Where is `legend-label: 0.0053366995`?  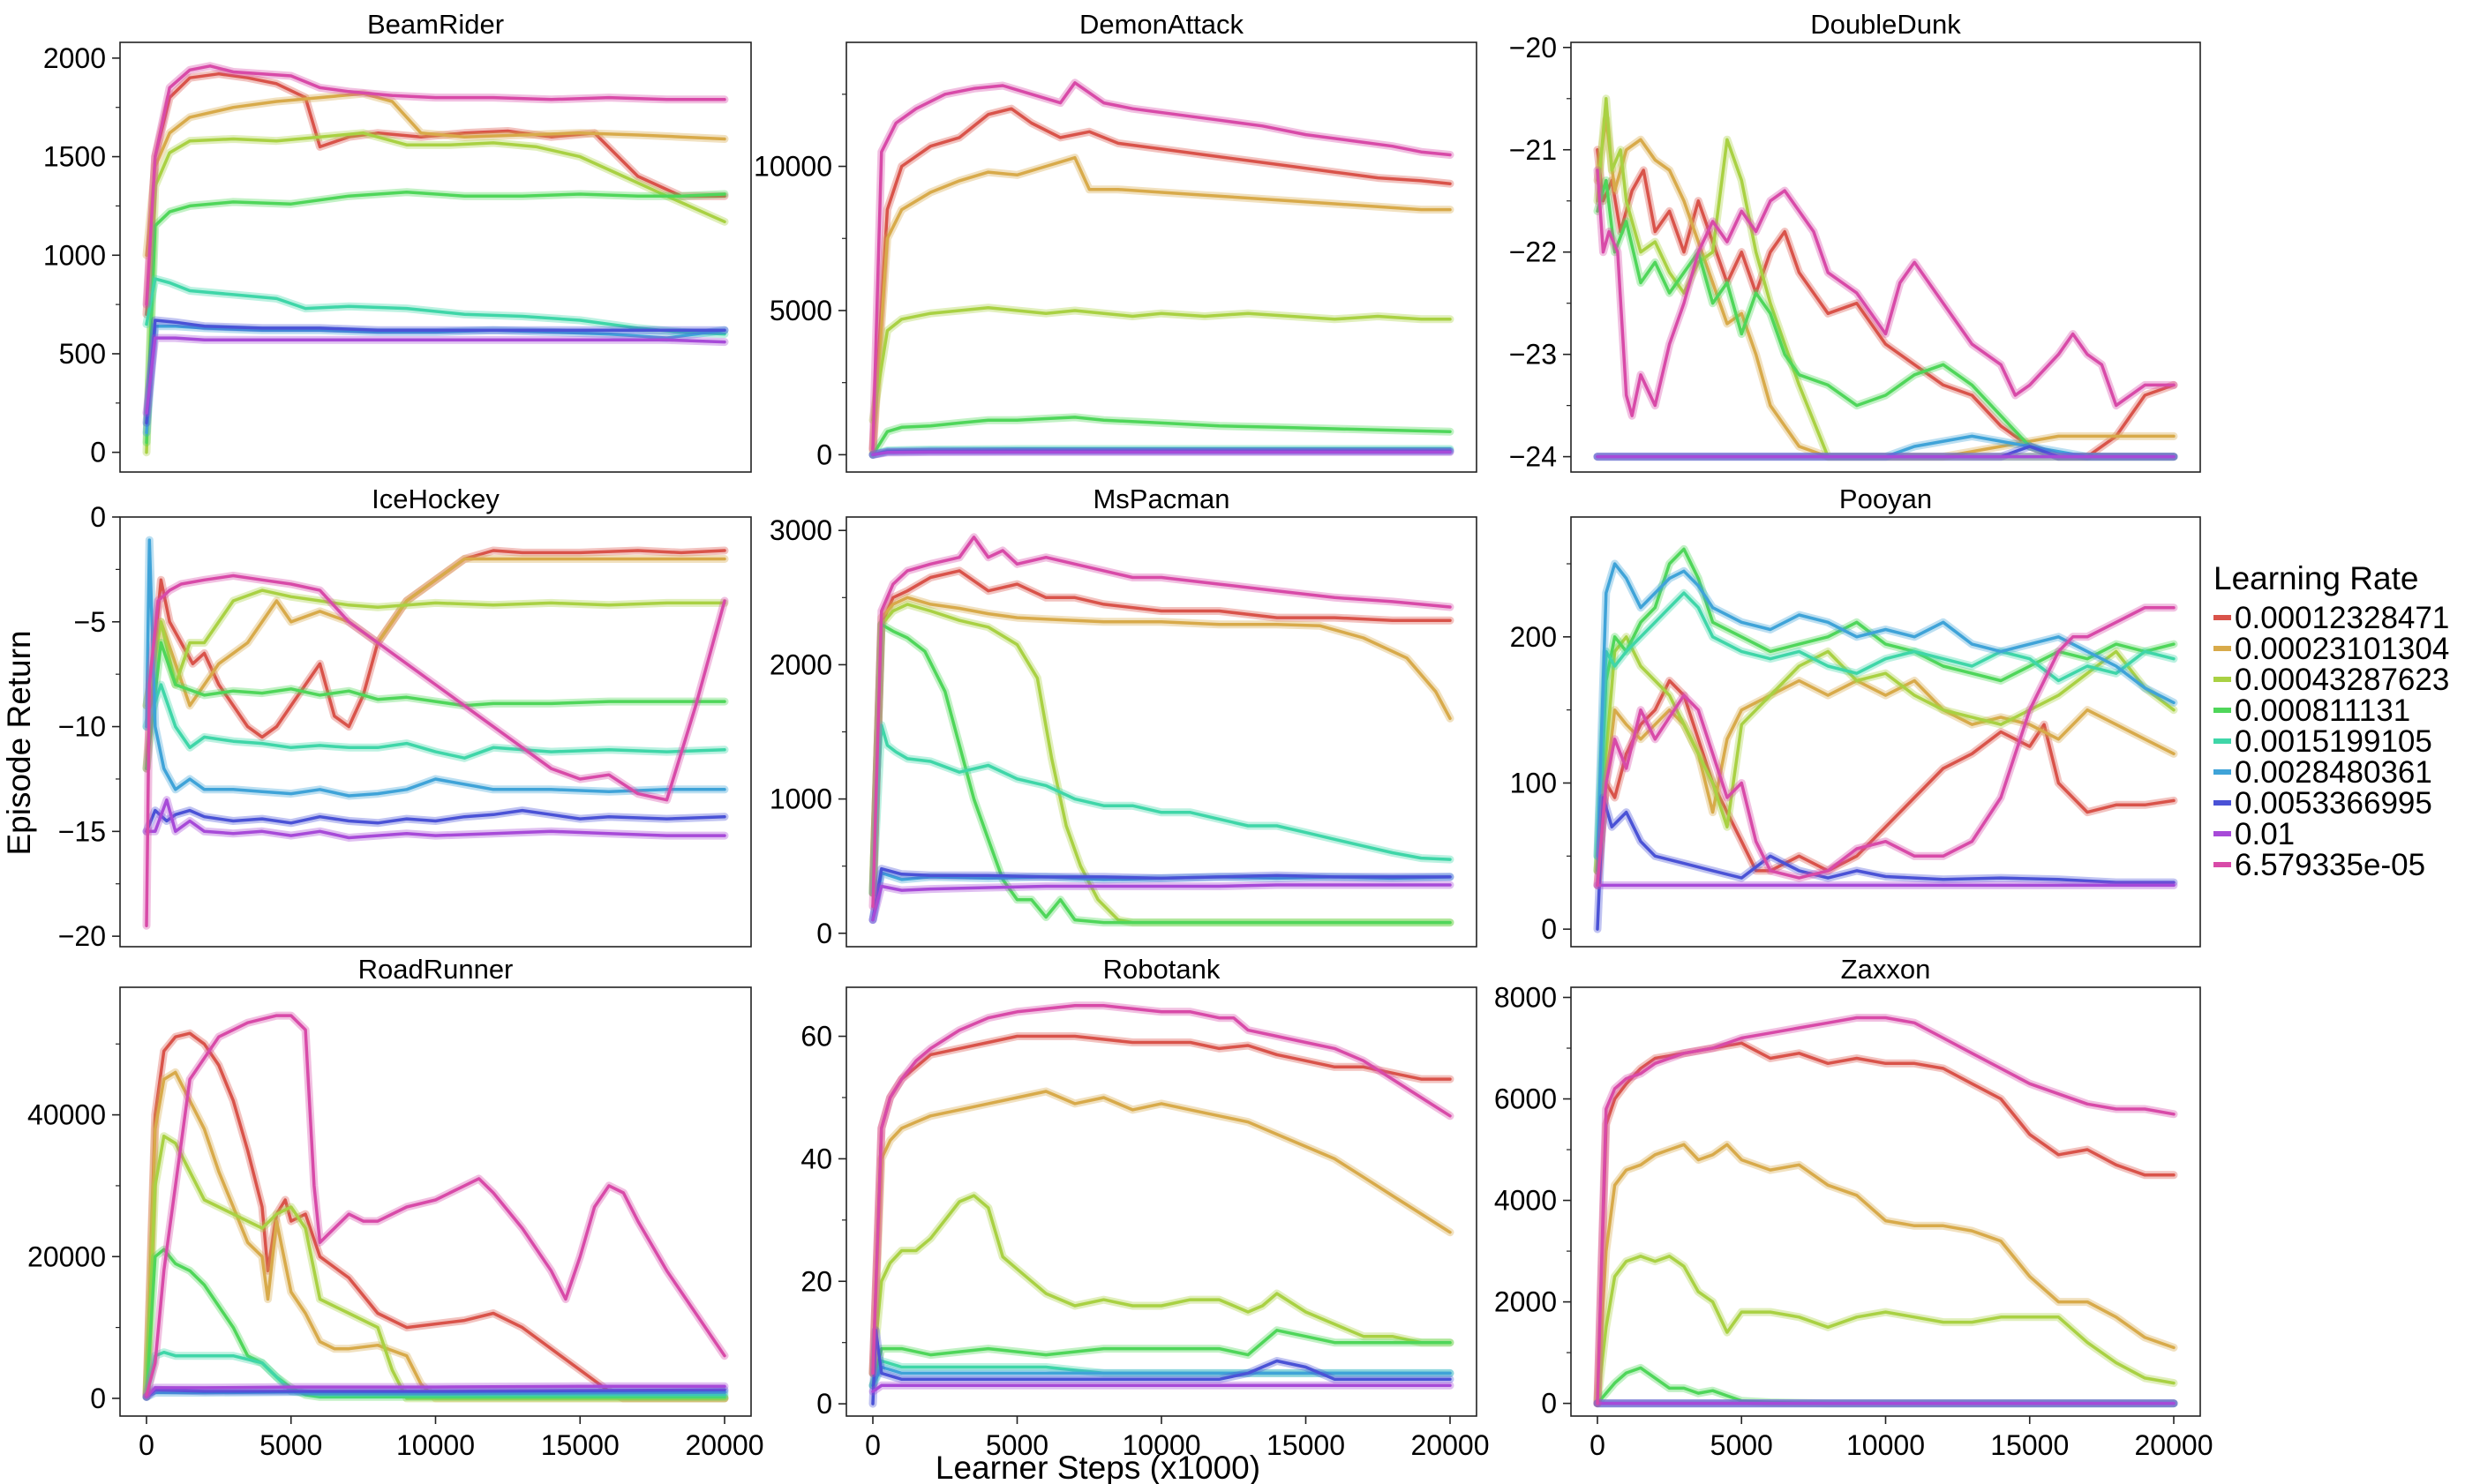 legend-label: 0.0053366995 is located at coordinates (2333, 803).